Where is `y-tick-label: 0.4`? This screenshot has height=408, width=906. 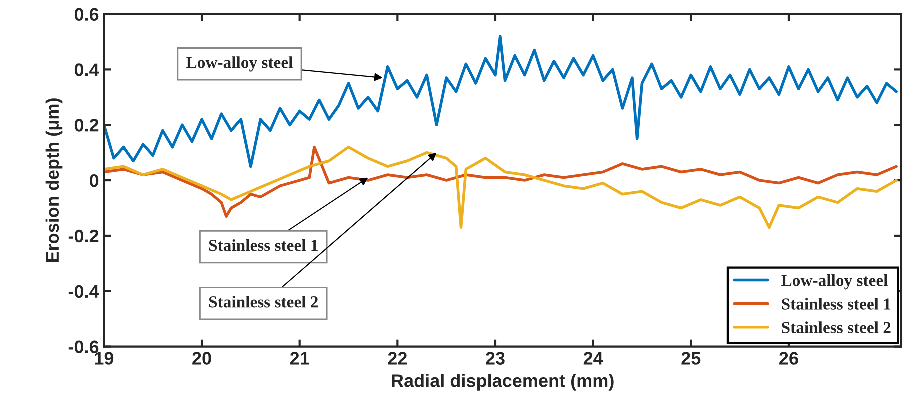 y-tick-label: 0.4 is located at coordinates (87, 70).